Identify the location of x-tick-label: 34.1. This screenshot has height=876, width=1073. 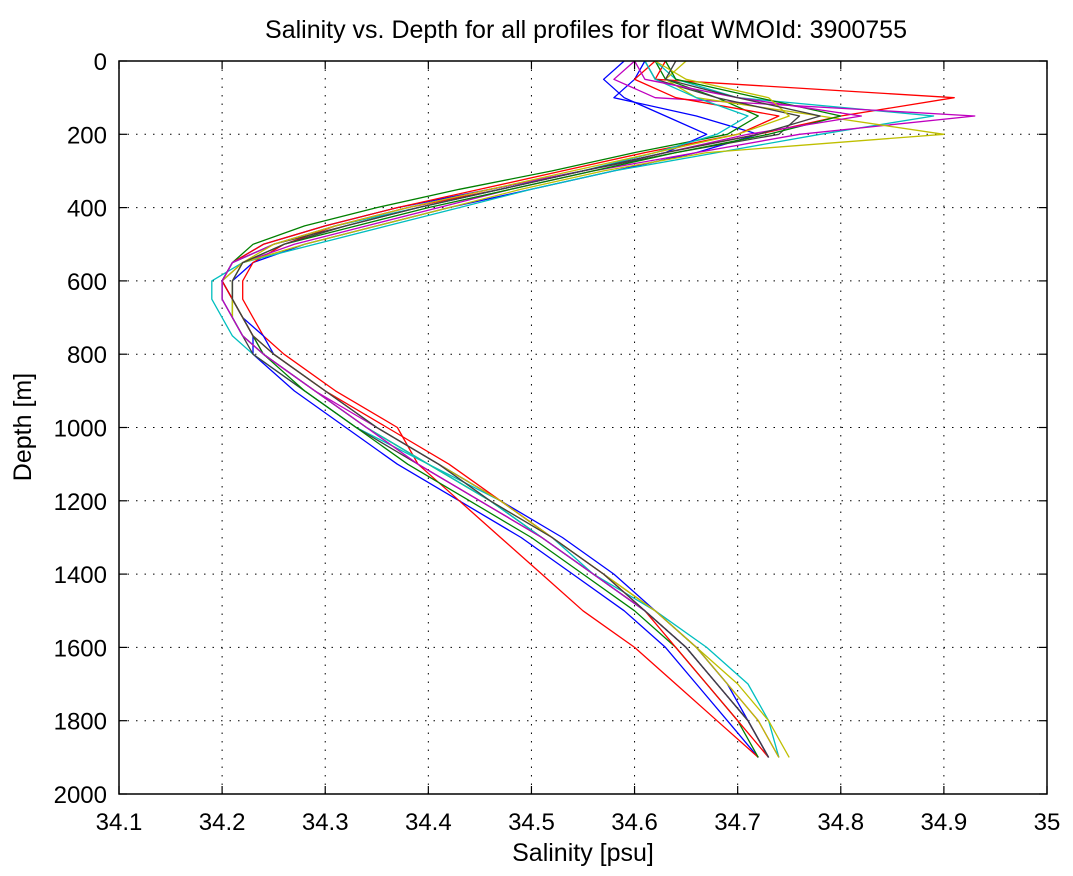
(119, 822).